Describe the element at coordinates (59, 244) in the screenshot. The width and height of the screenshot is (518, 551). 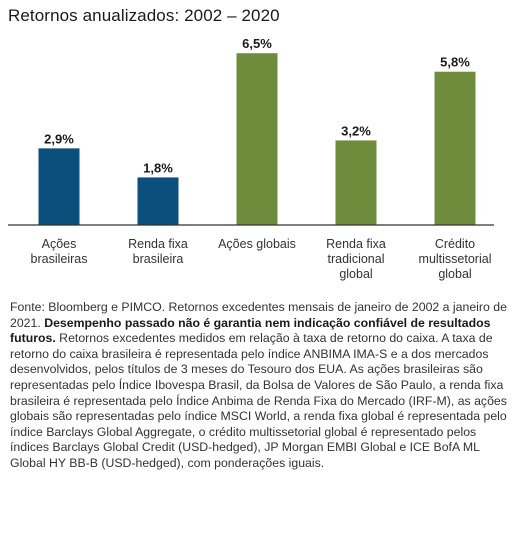
I see `category-label-1-line-1: Ações` at that location.